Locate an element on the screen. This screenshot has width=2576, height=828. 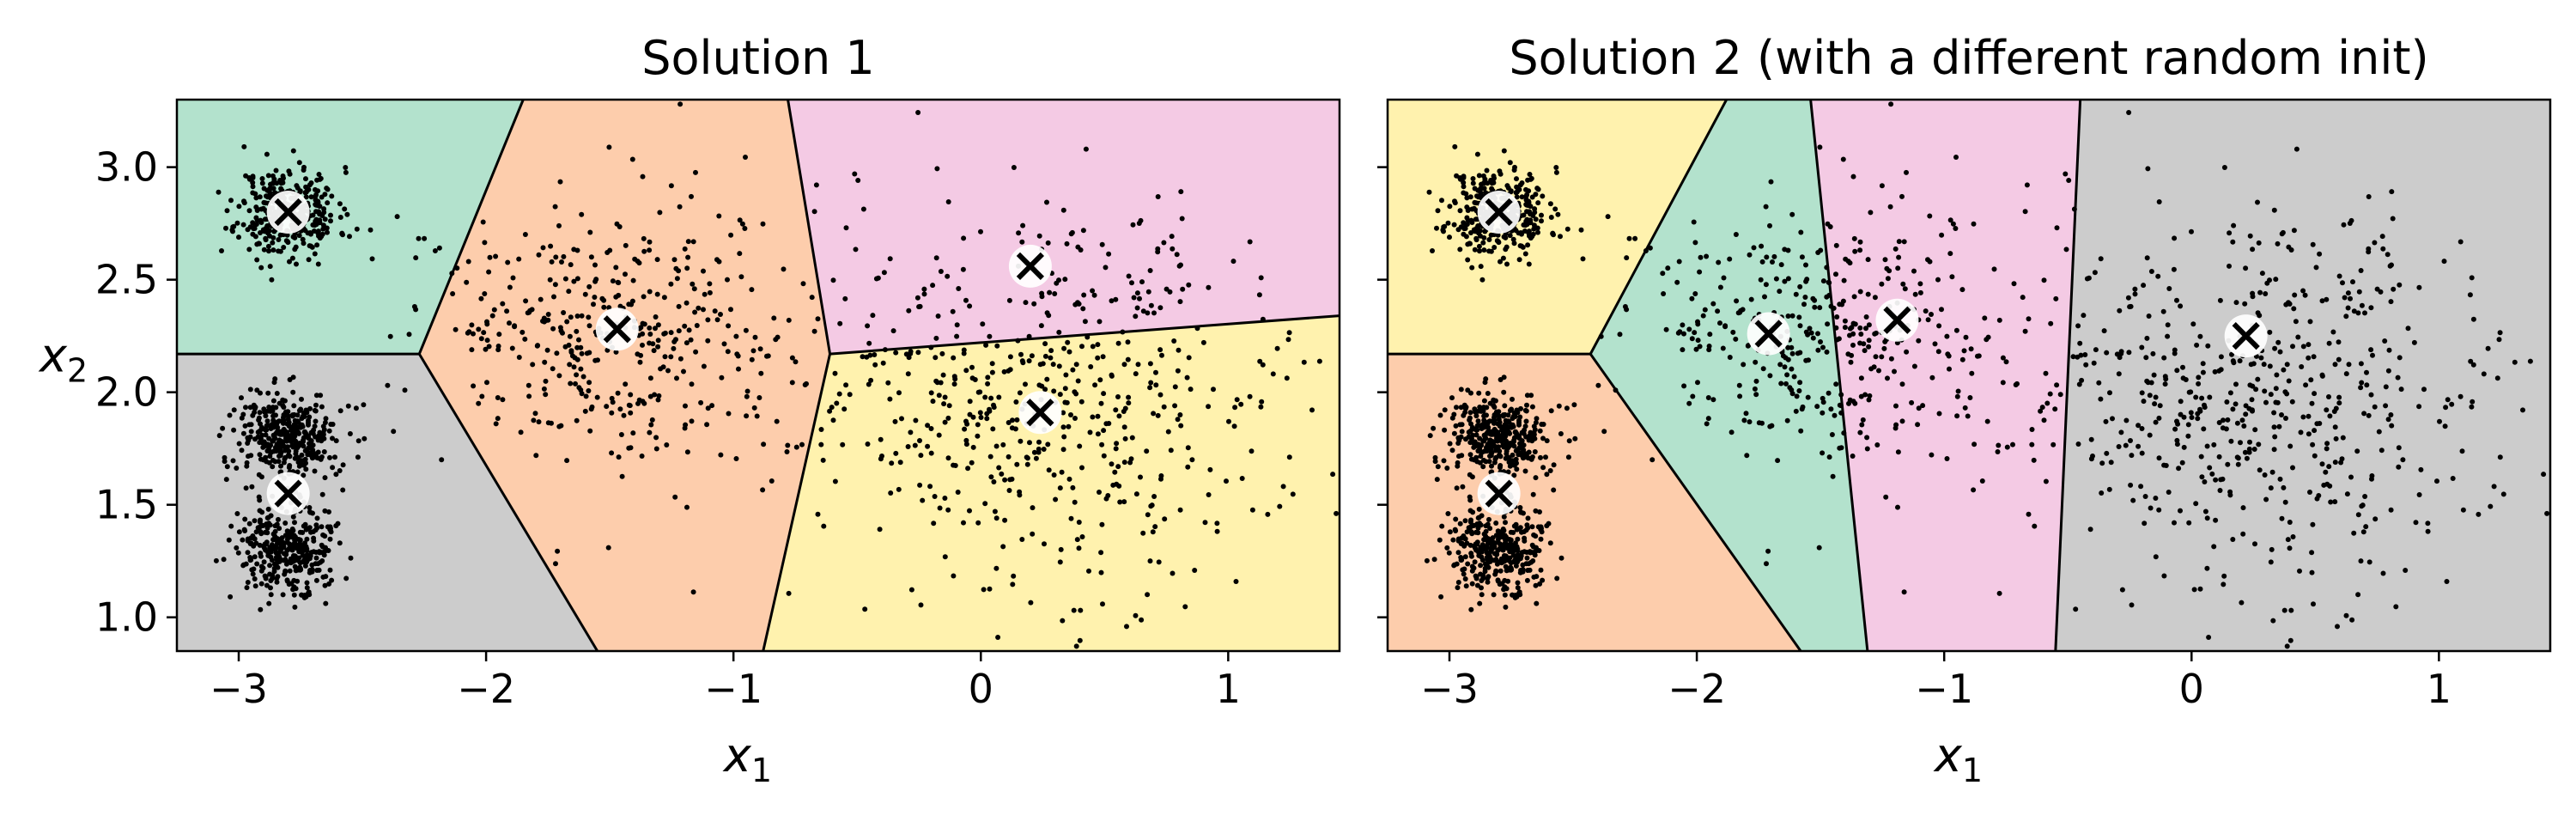
centroid-x-icon is located at coordinates (1499, 493).